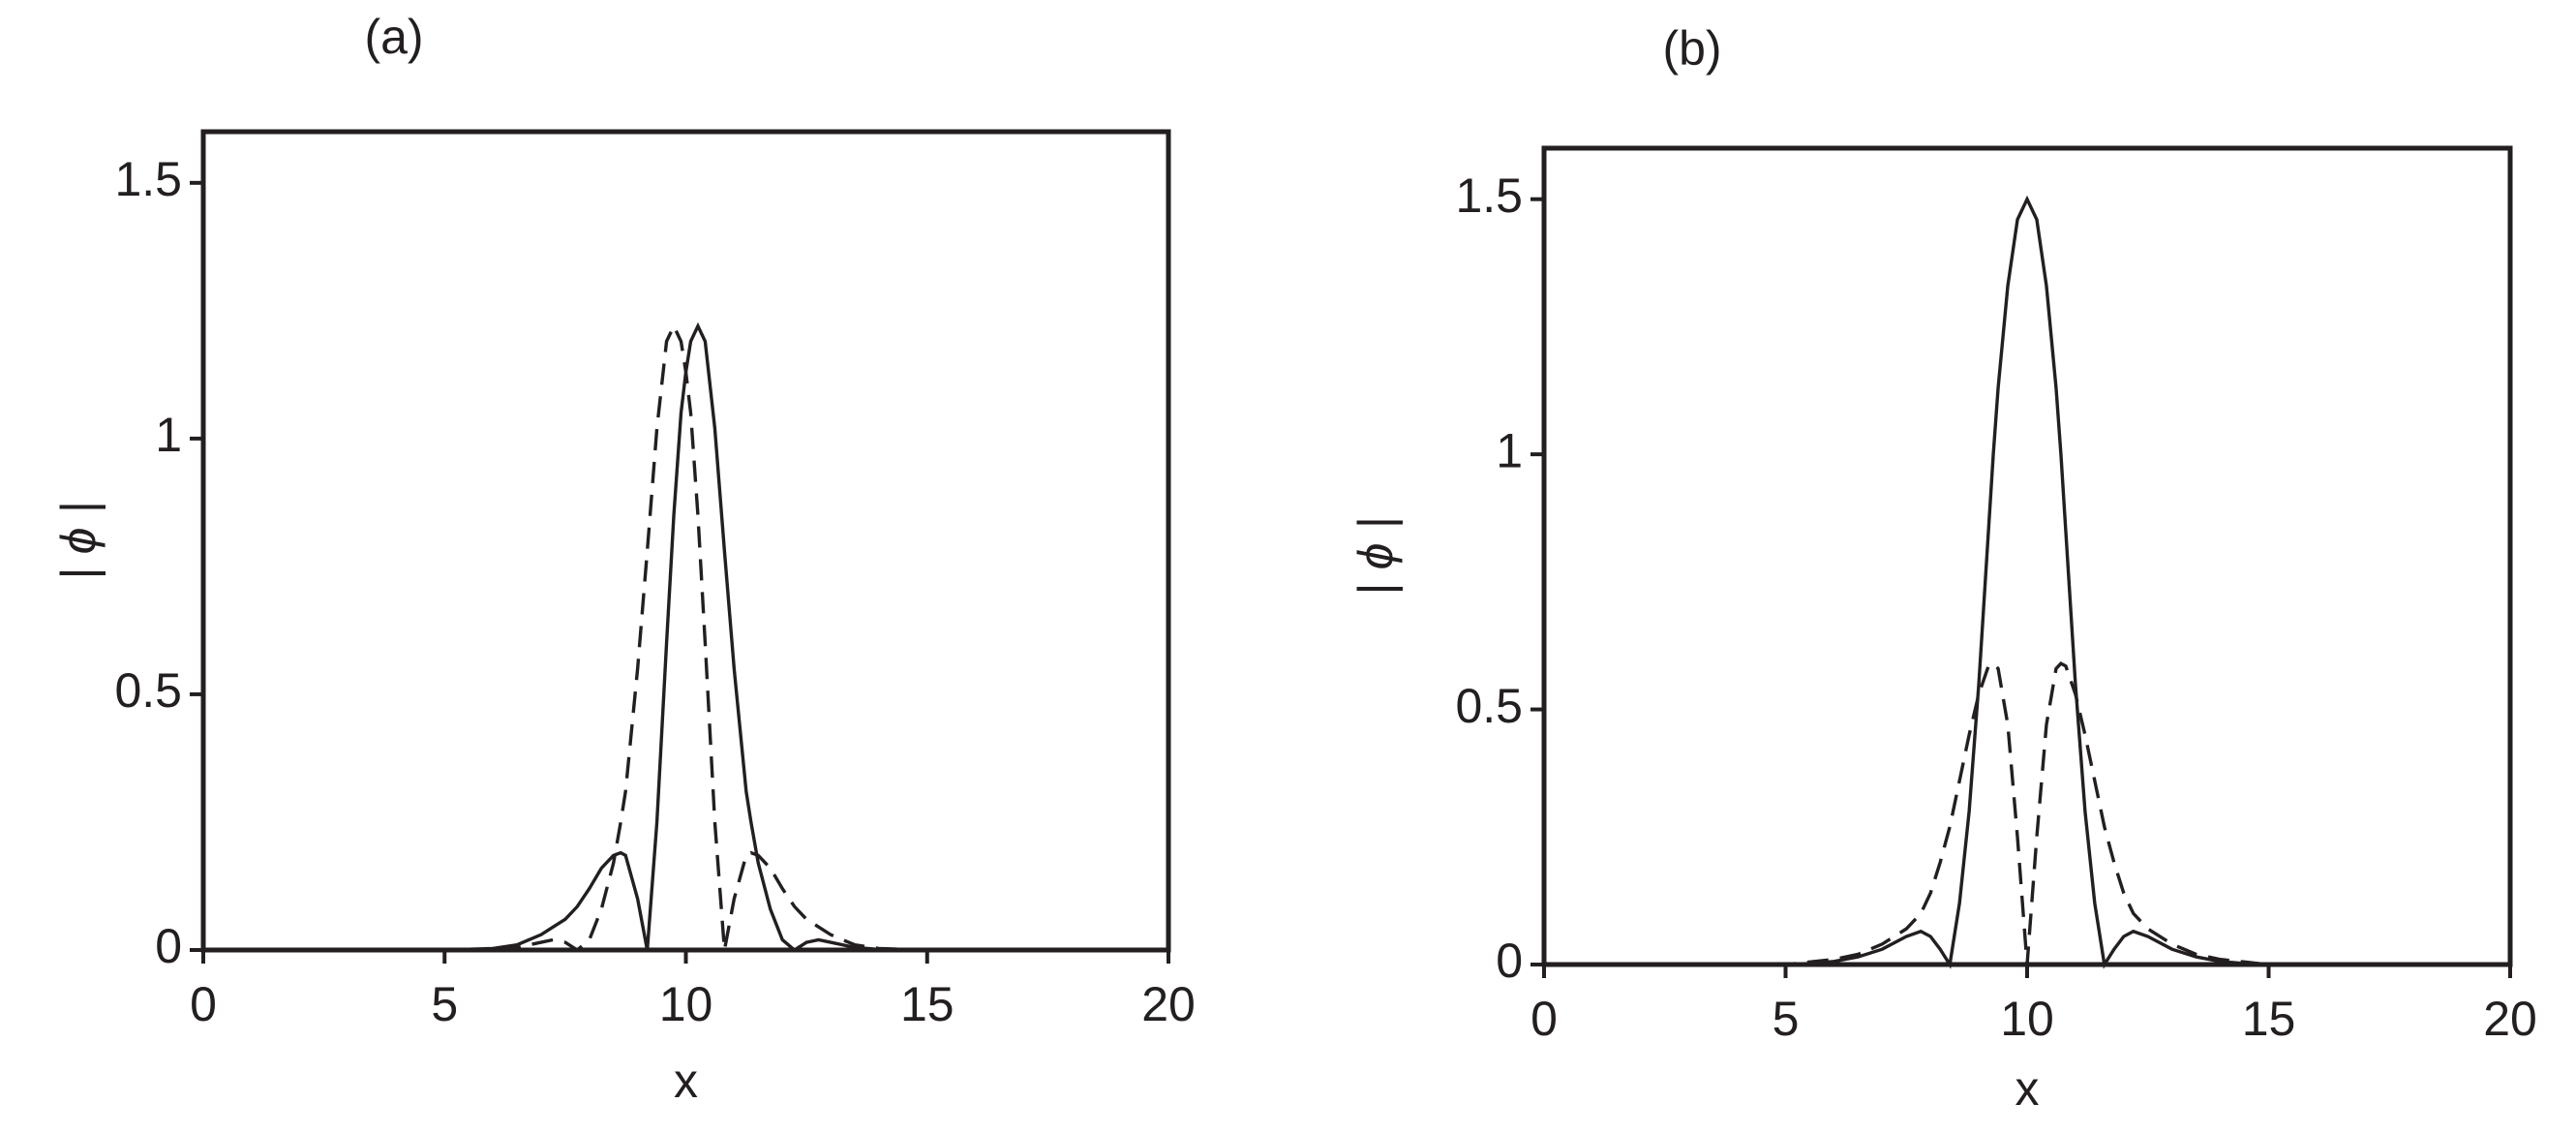 This screenshot has height=1134, width=2576. Describe the element at coordinates (393, 37) in the screenshot. I see `panel-title: (a)` at that location.